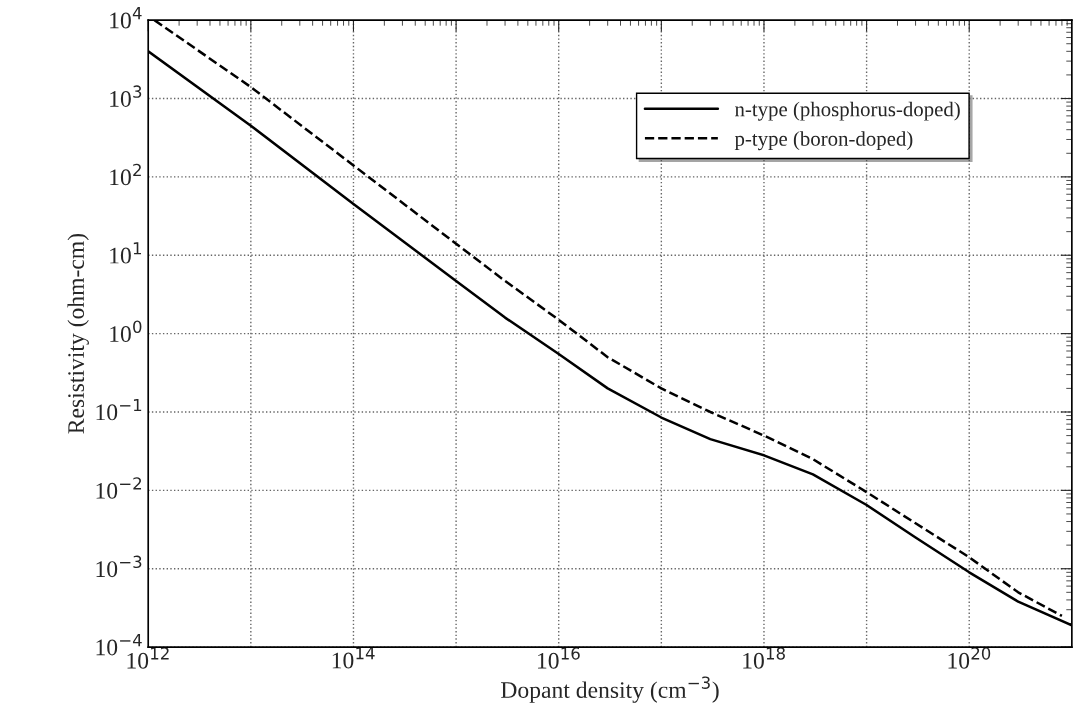  I want to click on y-tick-label: 10$^{−2}$, so click(119, 488).